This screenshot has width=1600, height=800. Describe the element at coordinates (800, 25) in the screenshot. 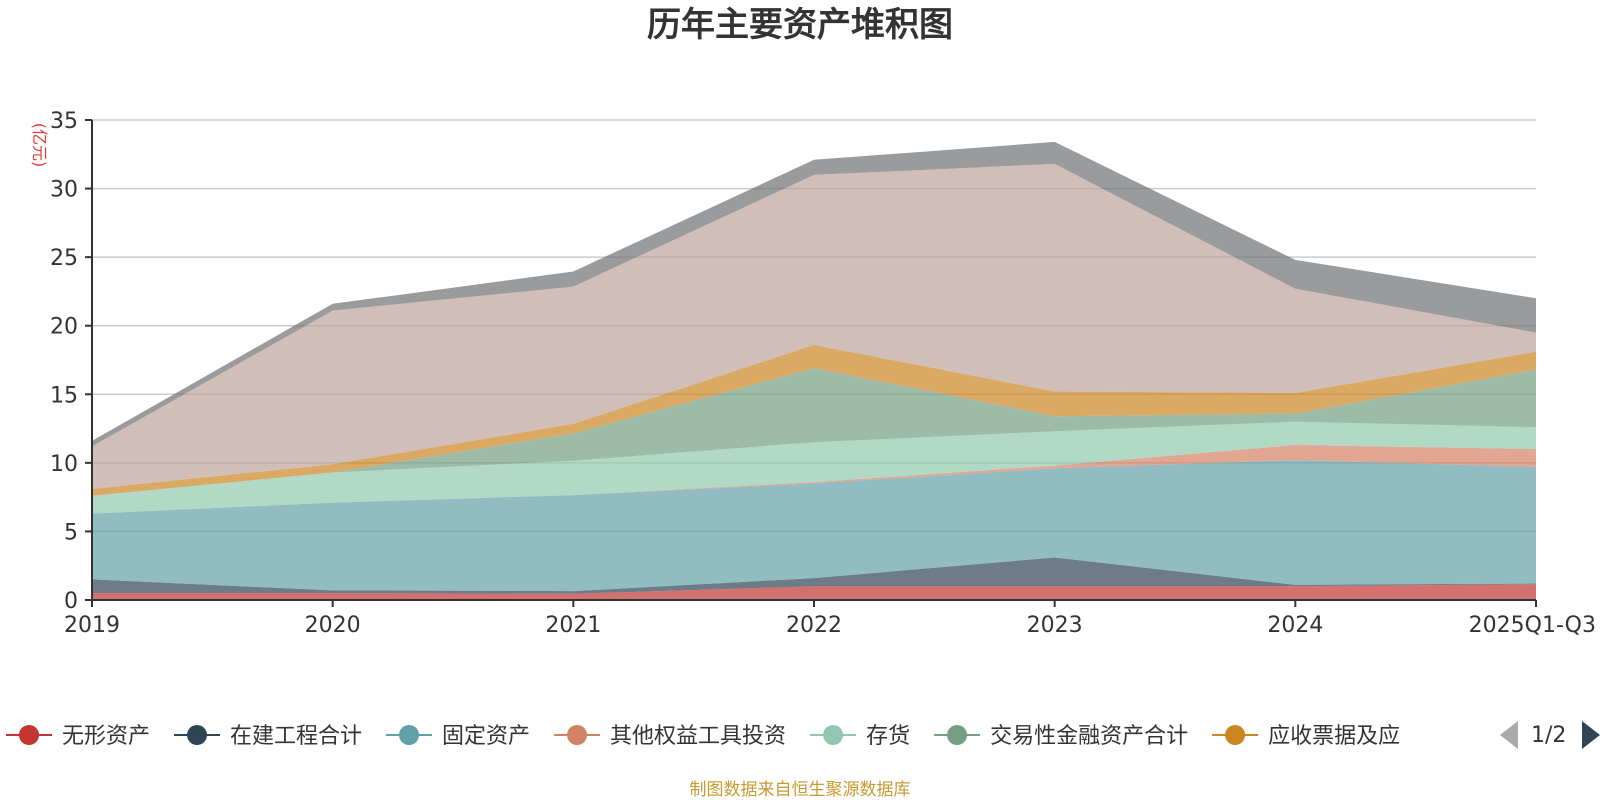

I see `chart-title: 历年主要资产堆积图` at that location.